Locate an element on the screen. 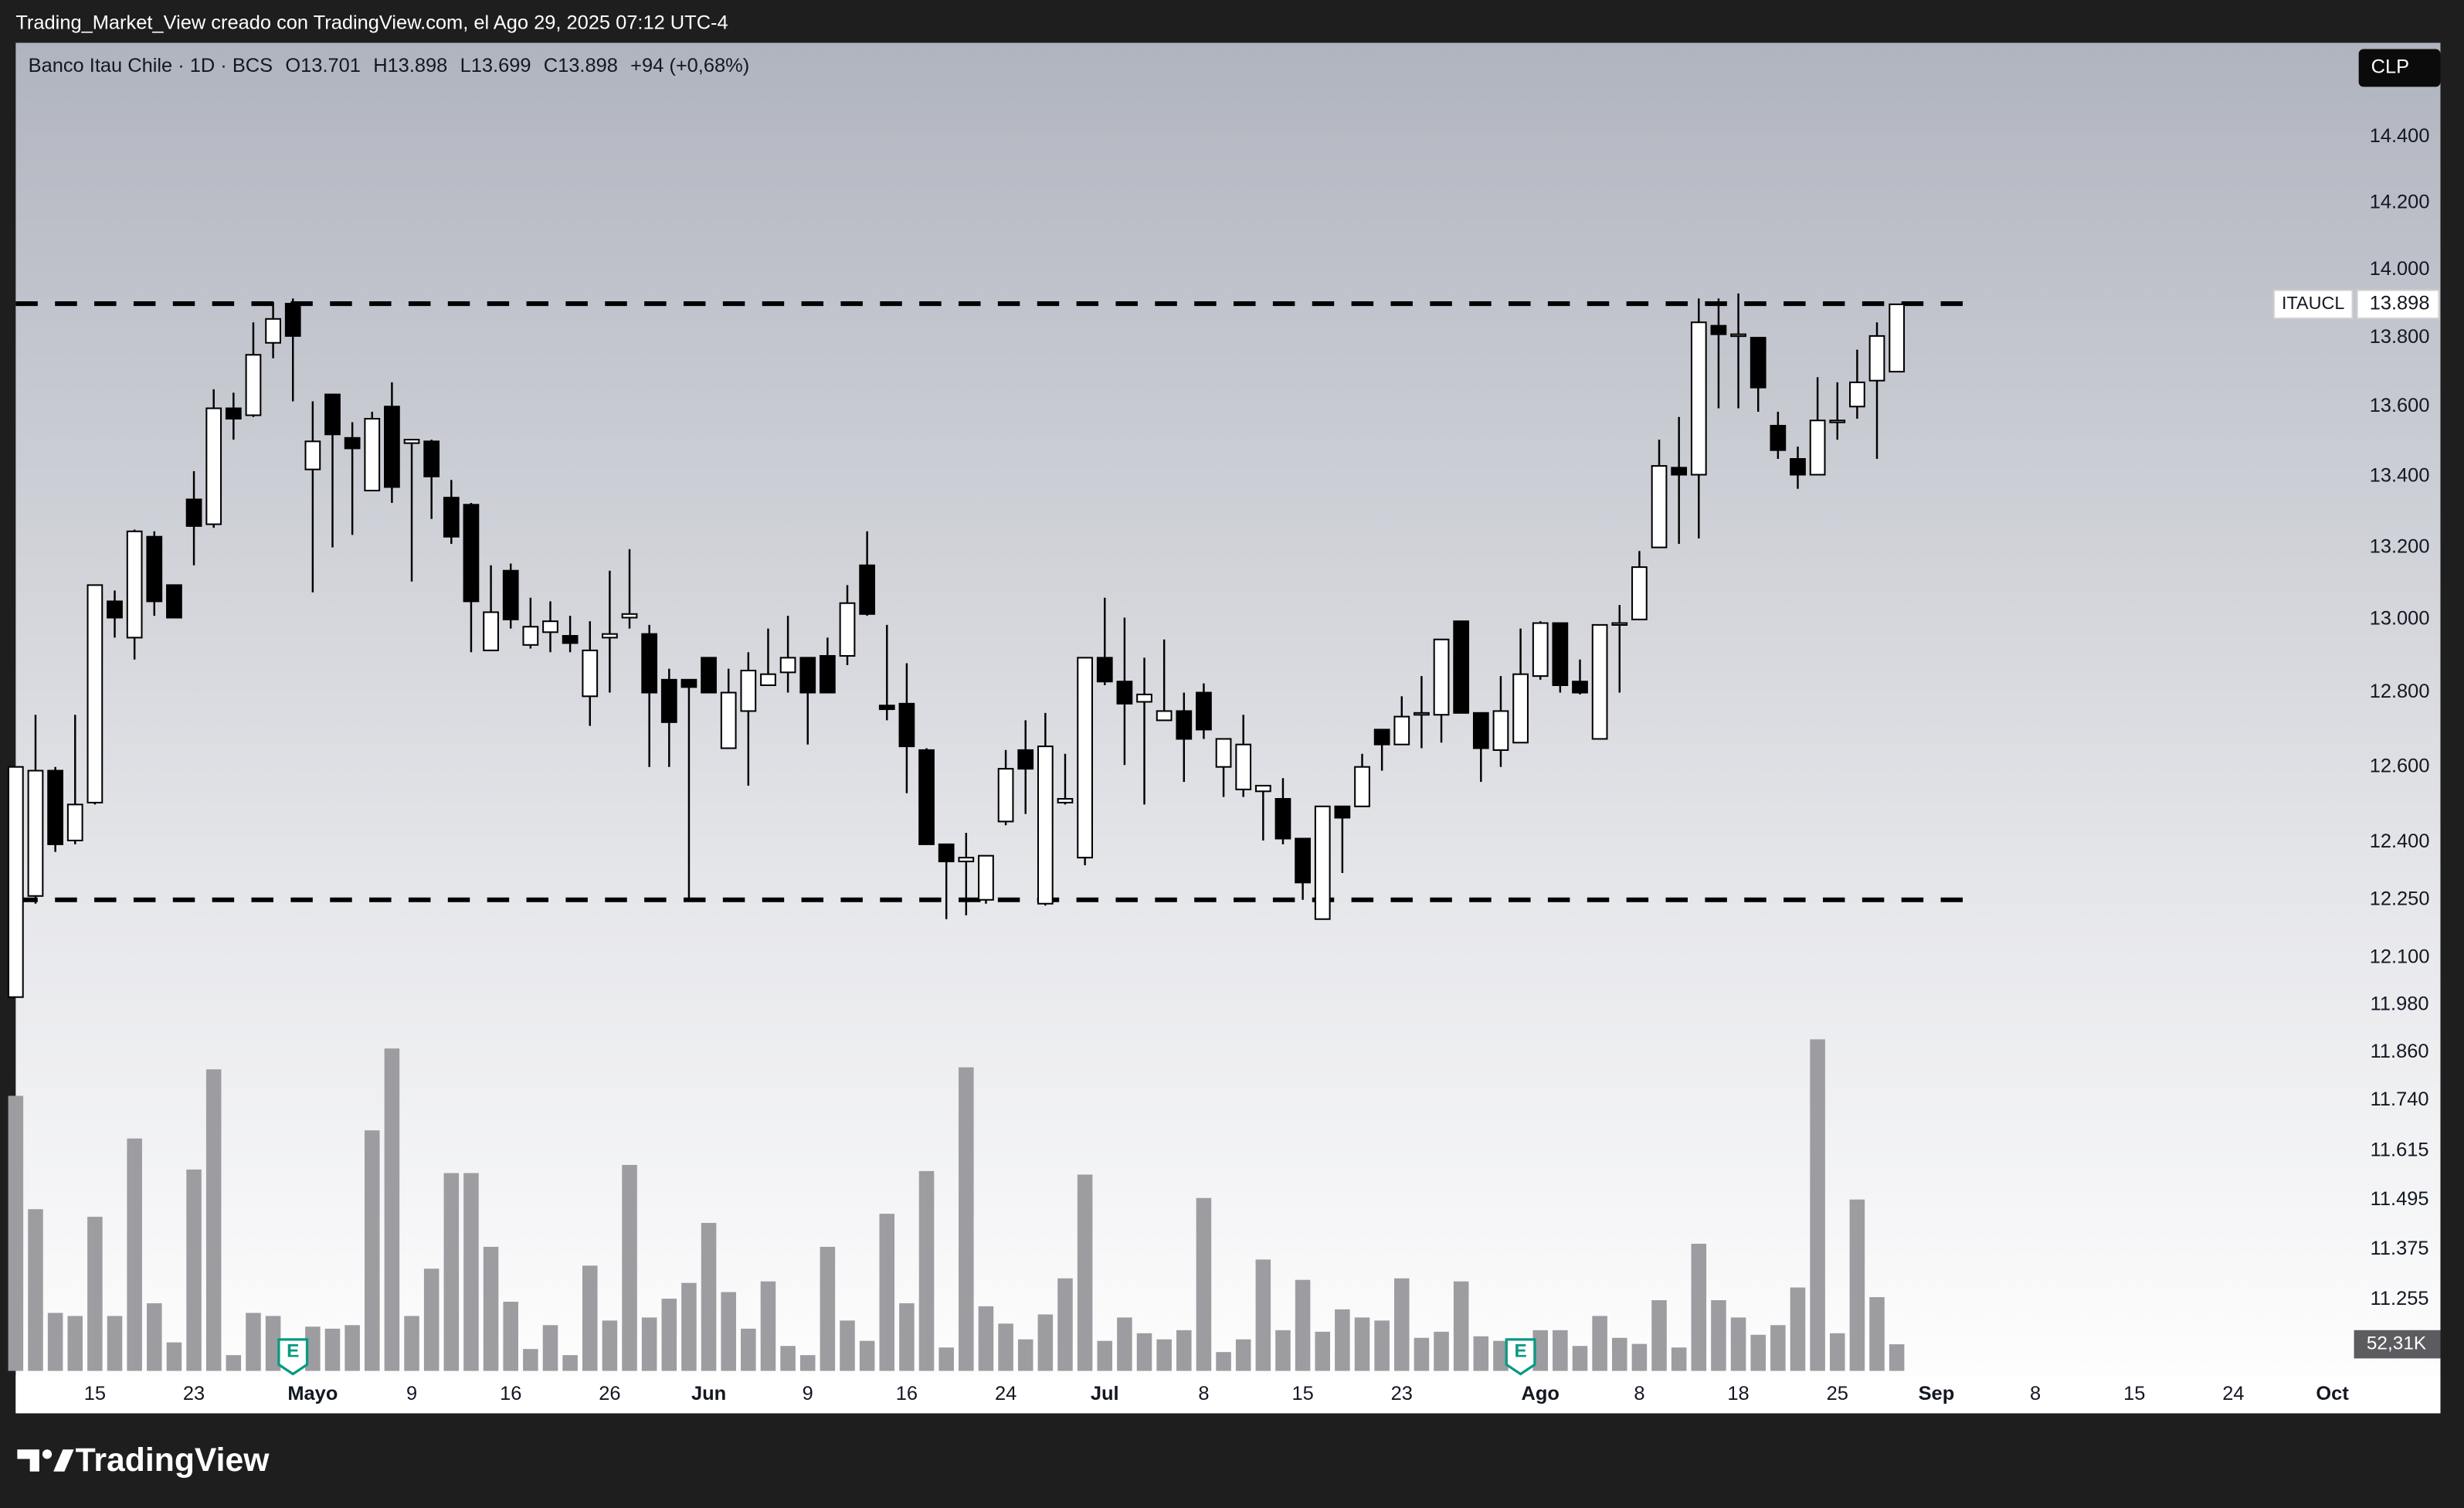  y-tick-label: 12.250 is located at coordinates (2400, 899).